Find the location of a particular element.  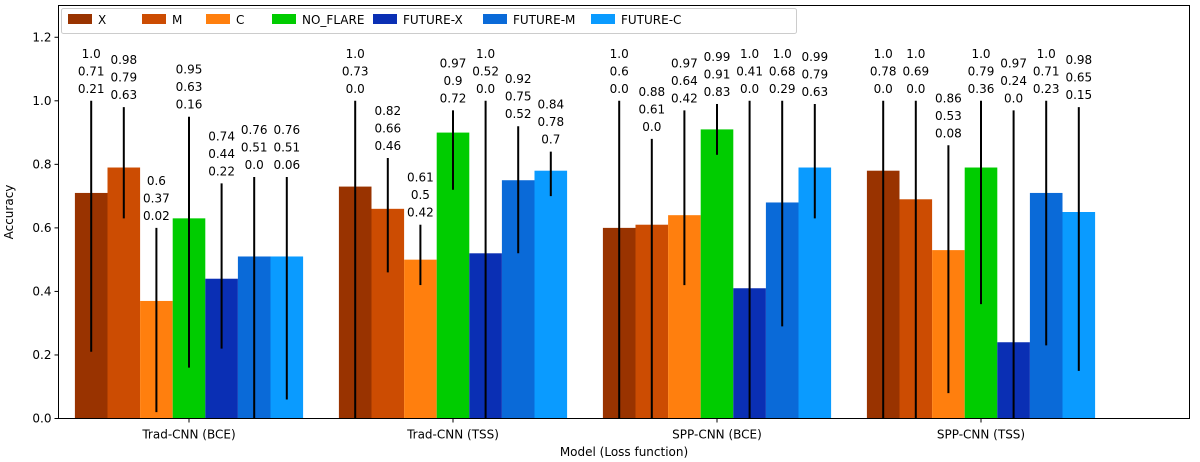

data-label: 1.0 0.79 0.36 is located at coordinates (981, 71).